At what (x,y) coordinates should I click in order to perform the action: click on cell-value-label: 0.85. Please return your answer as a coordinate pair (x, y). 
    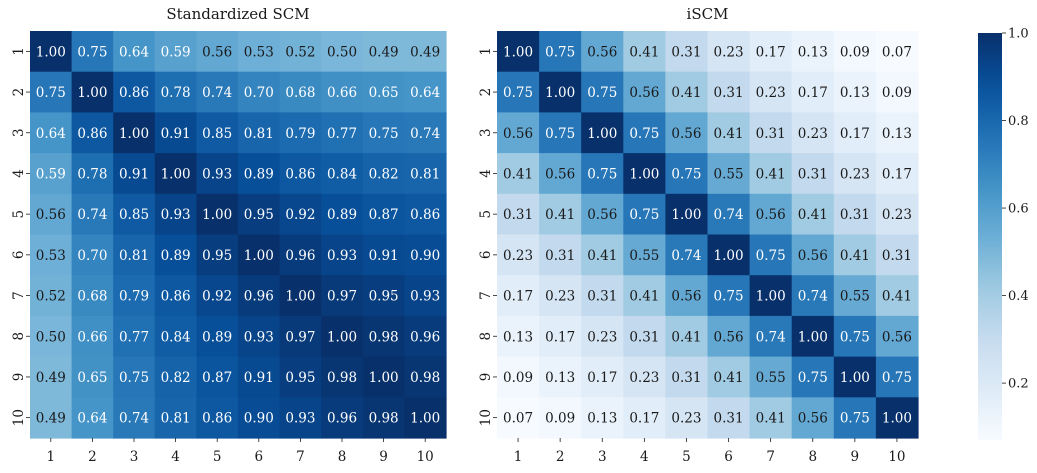
    Looking at the image, I should click on (134, 215).